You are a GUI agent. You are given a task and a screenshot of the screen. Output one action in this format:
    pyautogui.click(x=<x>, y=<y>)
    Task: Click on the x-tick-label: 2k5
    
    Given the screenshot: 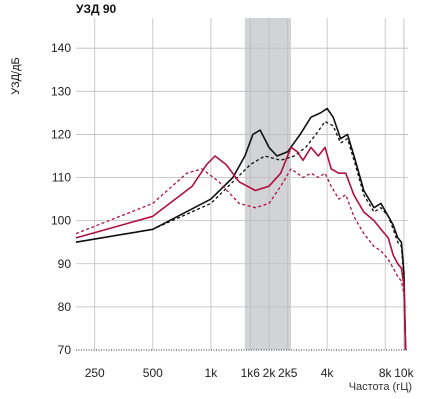 What is the action you would take?
    pyautogui.click(x=288, y=373)
    